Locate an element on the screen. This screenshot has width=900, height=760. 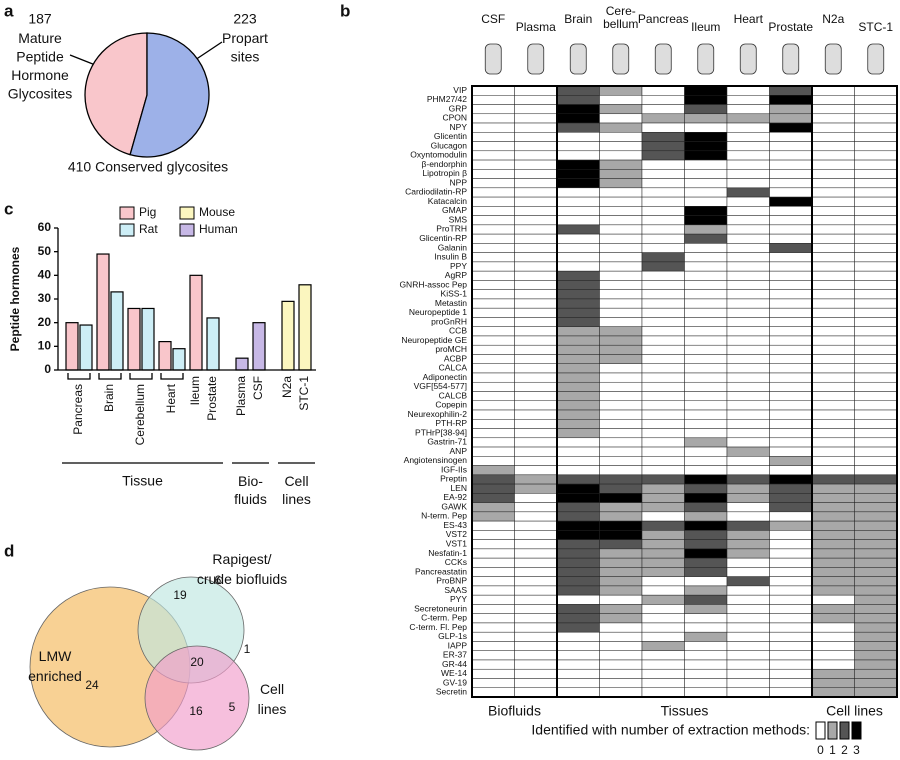
y-tick-label: 10 is located at coordinates (45, 346).